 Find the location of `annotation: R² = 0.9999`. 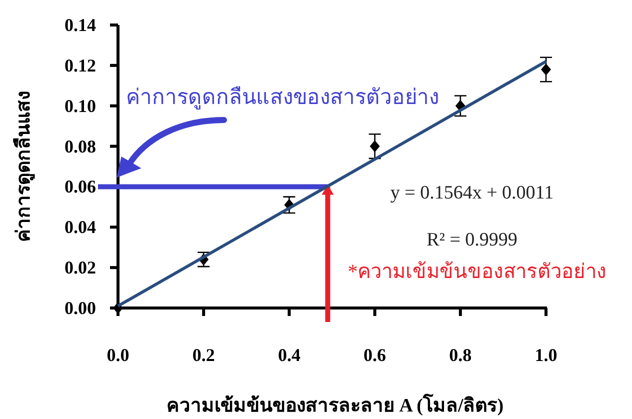

annotation: R² = 0.9999 is located at coordinates (472, 240).